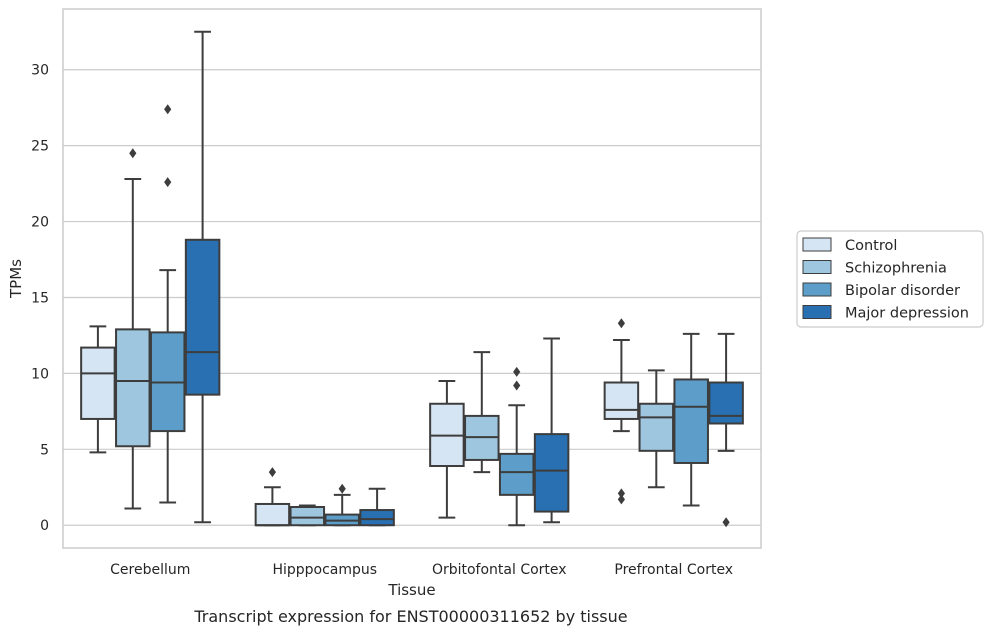  What do you see at coordinates (673, 570) in the screenshot?
I see `x-tick-label-3: Prefrontal Cortex` at bounding box center [673, 570].